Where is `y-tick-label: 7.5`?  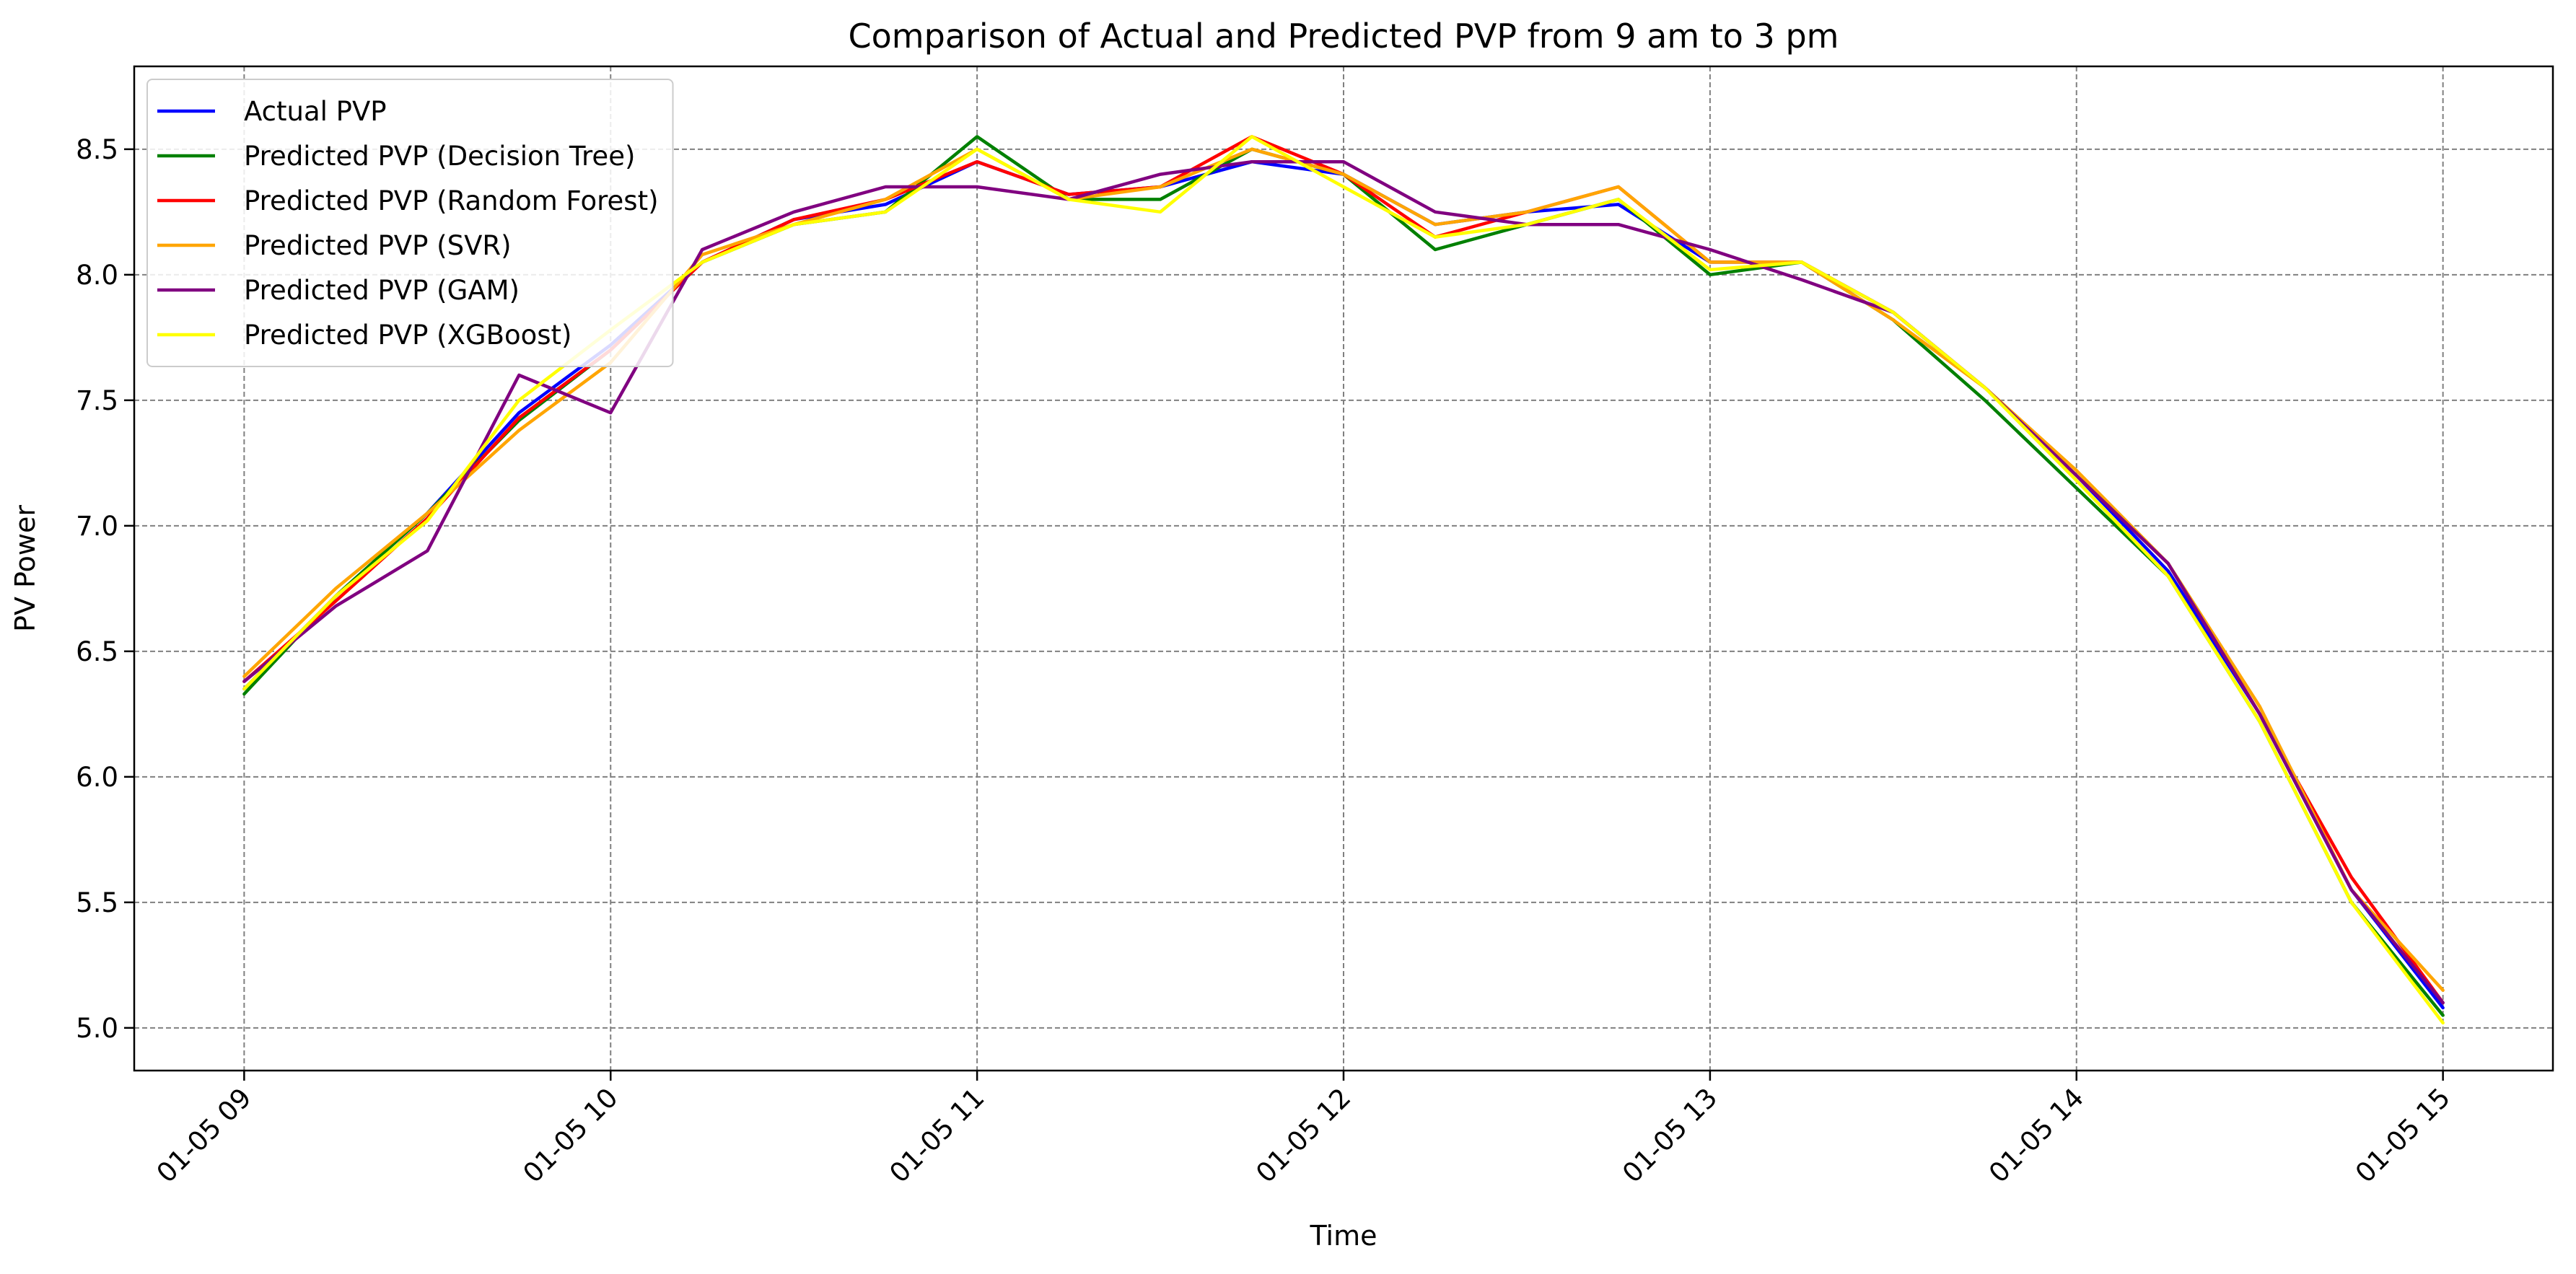
y-tick-label: 7.5 is located at coordinates (97, 401).